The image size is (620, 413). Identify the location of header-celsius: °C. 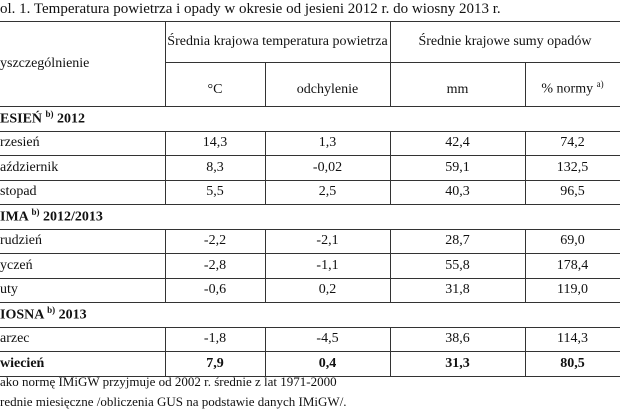
(215, 84).